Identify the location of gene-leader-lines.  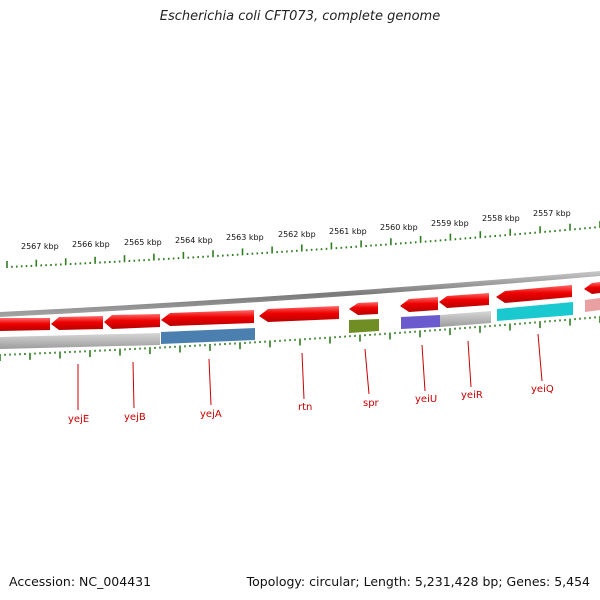
(310, 371).